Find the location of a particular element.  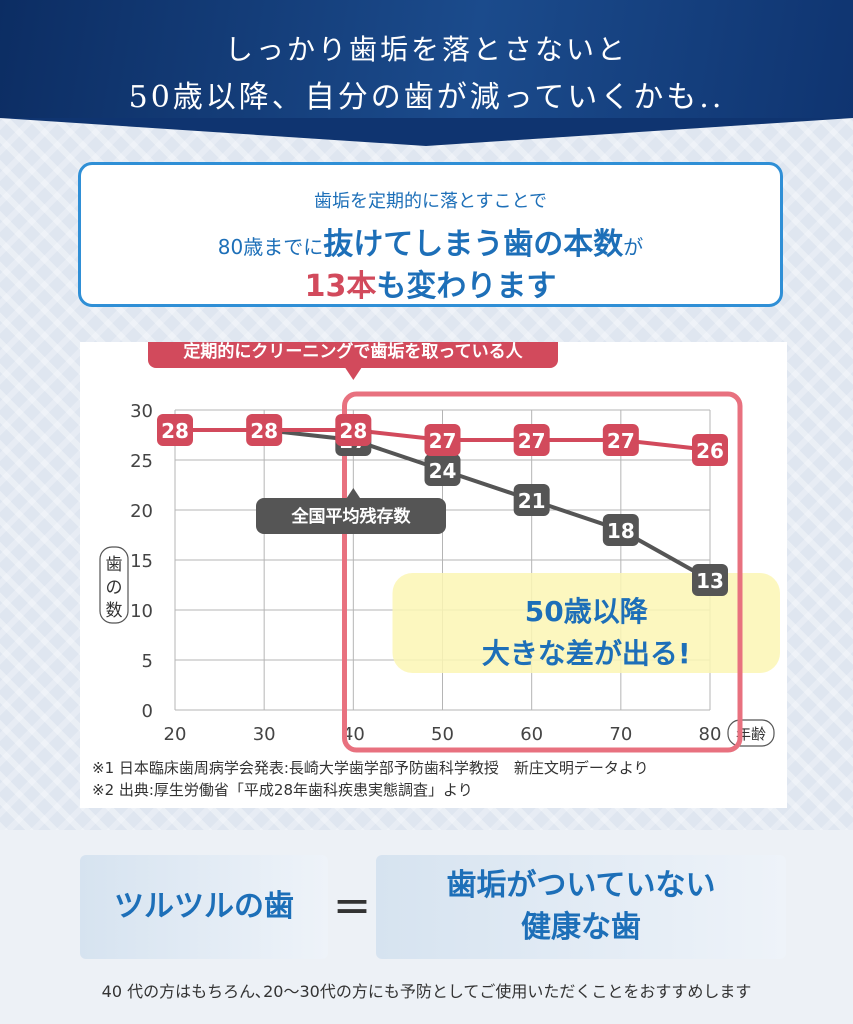

legend-callout-regular-cleaning-pointer is located at coordinates (353, 374).